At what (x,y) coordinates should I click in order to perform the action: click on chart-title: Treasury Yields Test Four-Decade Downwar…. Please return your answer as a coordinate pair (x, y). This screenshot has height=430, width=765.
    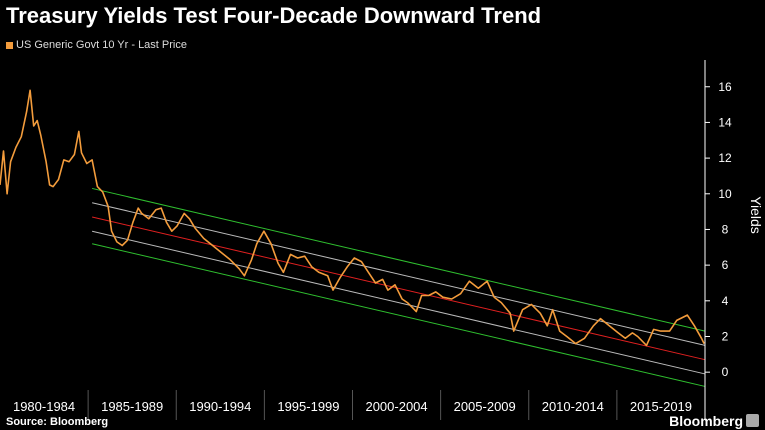
    Looking at the image, I should click on (274, 15).